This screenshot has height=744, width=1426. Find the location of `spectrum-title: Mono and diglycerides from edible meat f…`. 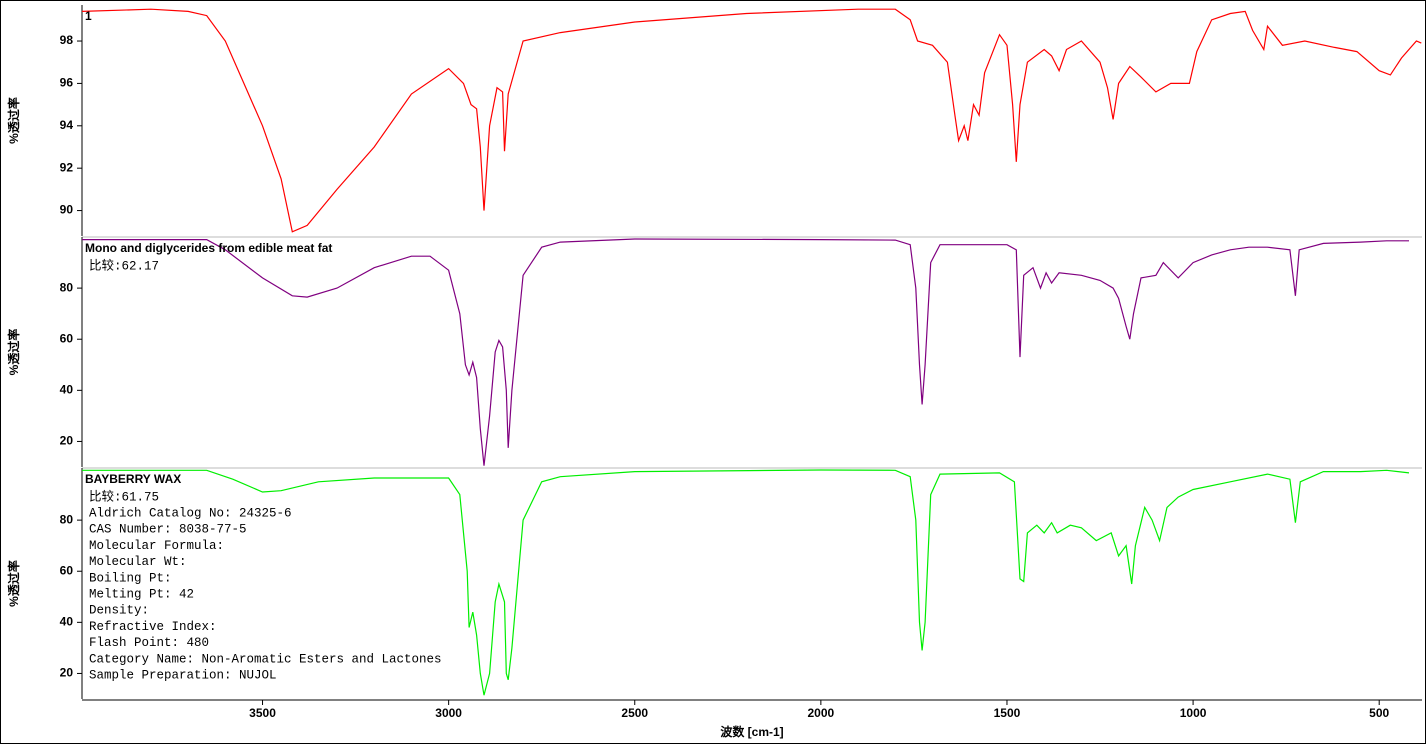

spectrum-title: Mono and diglycerides from edible meat f… is located at coordinates (208, 248).